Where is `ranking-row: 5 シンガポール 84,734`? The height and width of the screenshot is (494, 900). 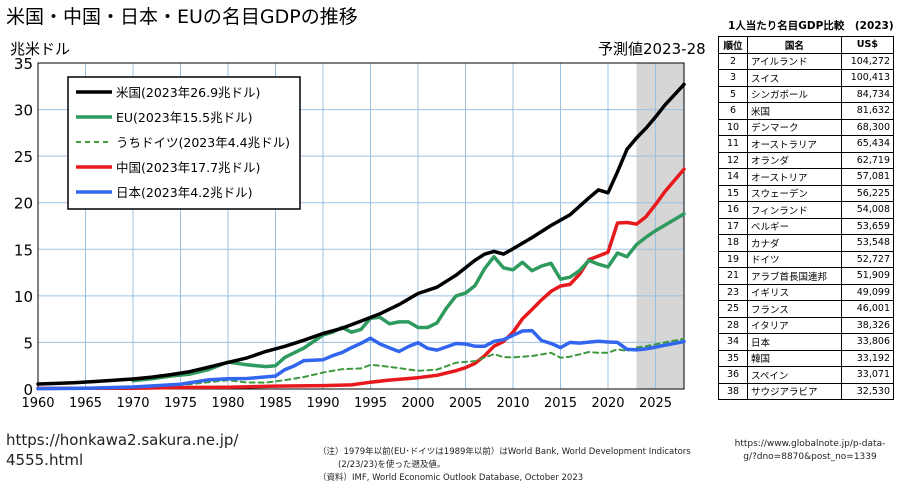
ranking-row: 5 シンガポール 84,734 is located at coordinates (806, 94).